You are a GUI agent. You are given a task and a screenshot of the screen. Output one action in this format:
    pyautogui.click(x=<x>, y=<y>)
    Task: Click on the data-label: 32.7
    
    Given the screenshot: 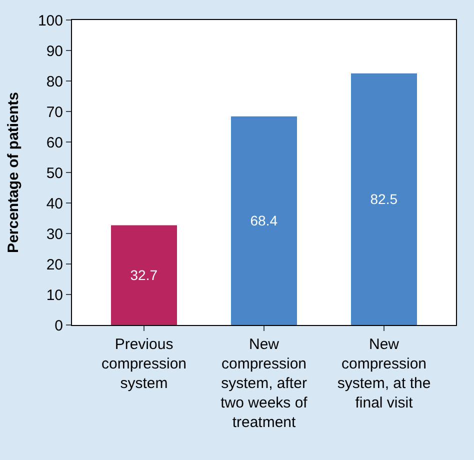 What is the action you would take?
    pyautogui.click(x=144, y=275)
    